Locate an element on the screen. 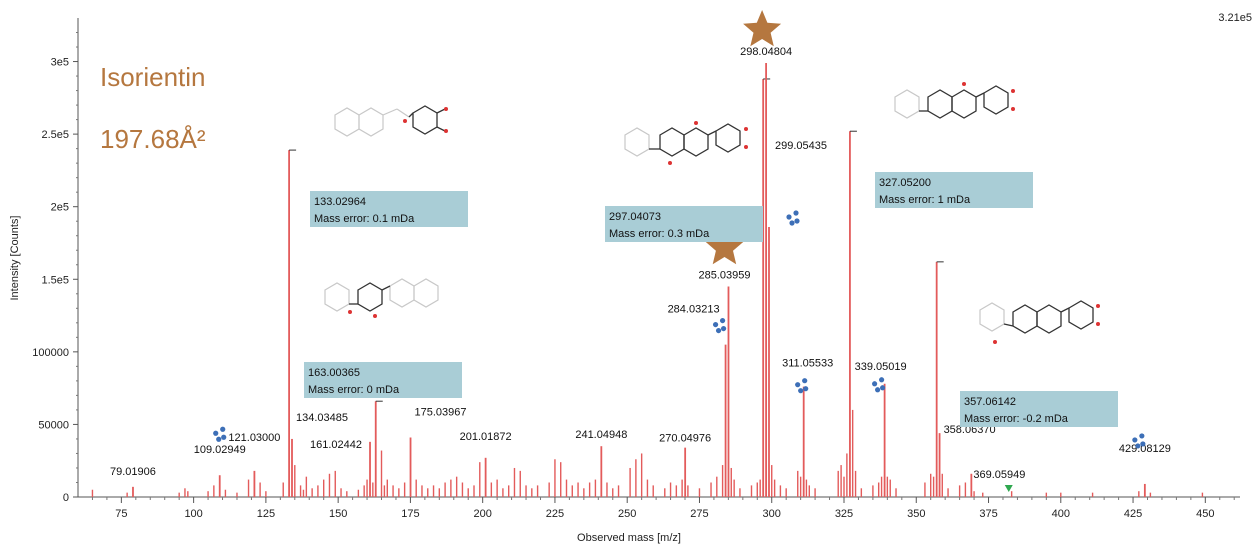  x-tick-label: 100 is located at coordinates (193, 514).